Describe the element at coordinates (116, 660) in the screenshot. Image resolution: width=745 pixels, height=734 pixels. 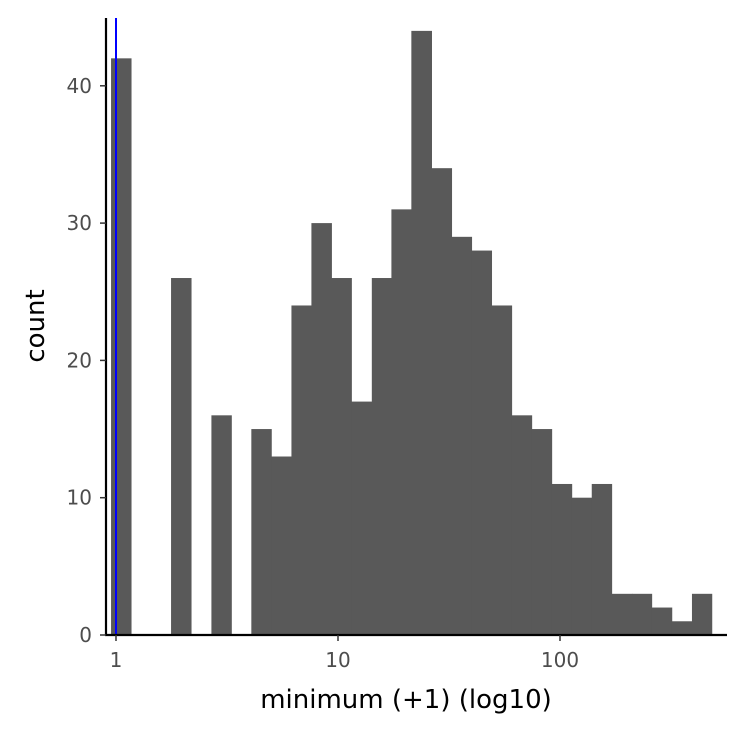
I see `x-tick-label-0: 1` at that location.